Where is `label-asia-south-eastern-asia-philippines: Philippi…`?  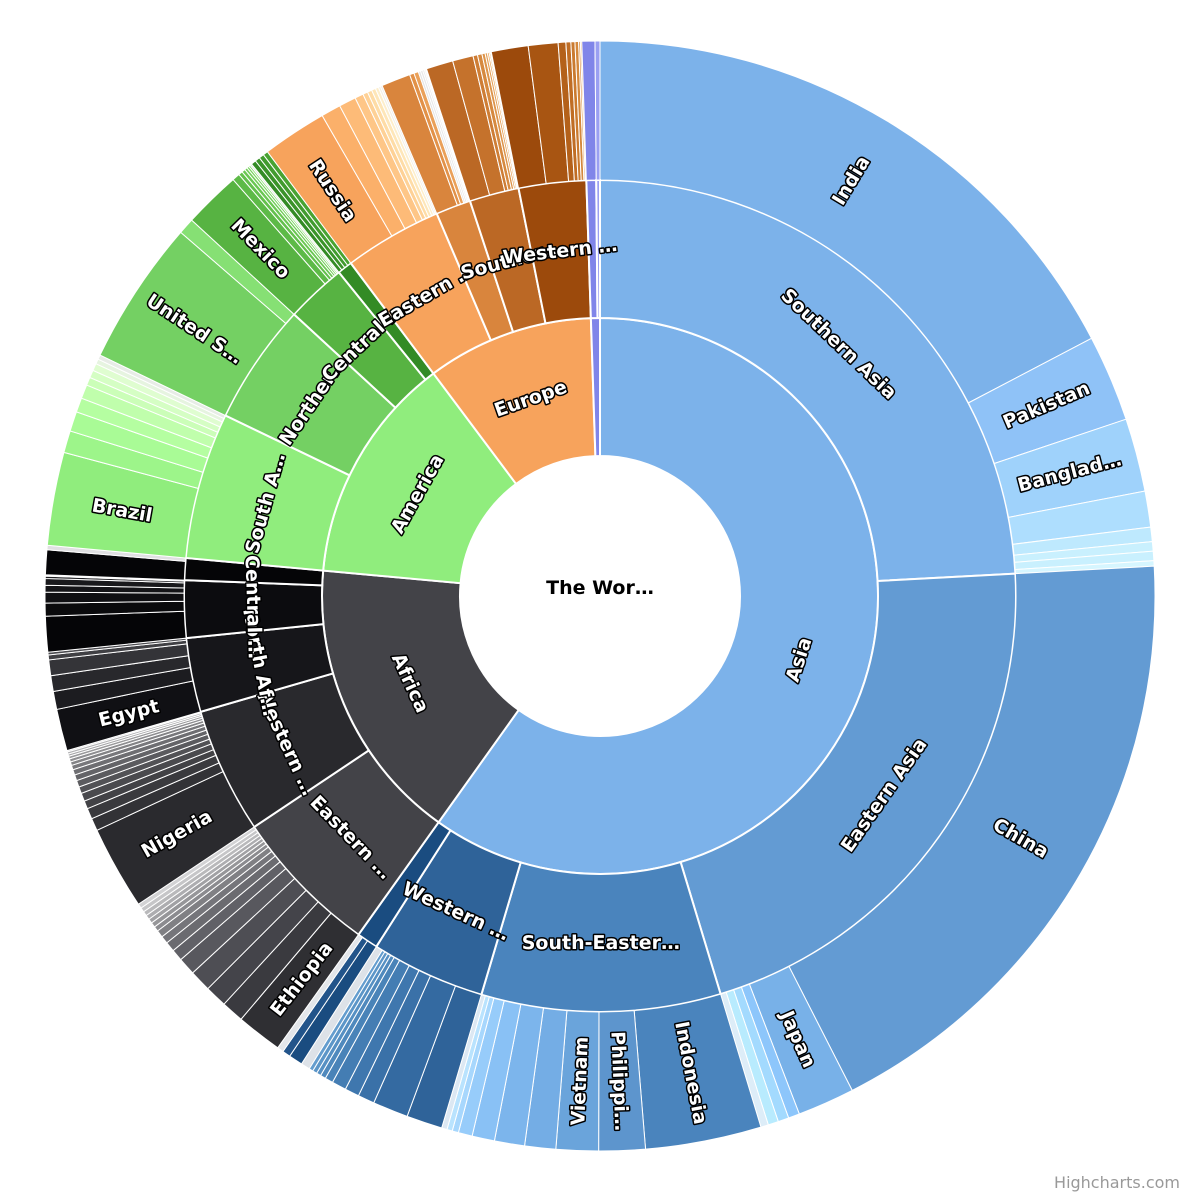
label-asia-south-eastern-asia-philippines: Philippi… is located at coordinates (619, 1081).